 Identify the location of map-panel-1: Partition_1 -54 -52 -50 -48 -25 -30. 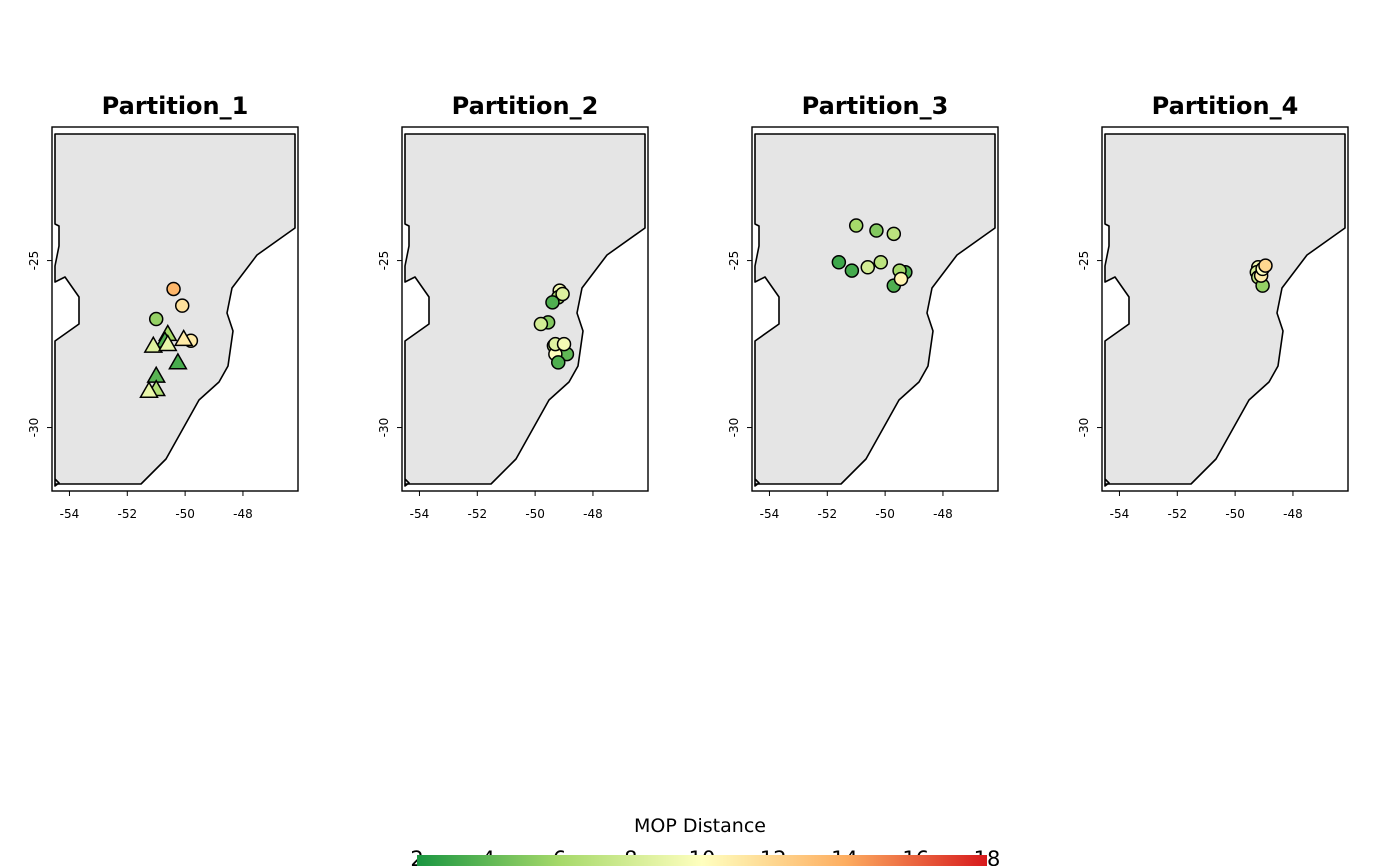
(163, 306).